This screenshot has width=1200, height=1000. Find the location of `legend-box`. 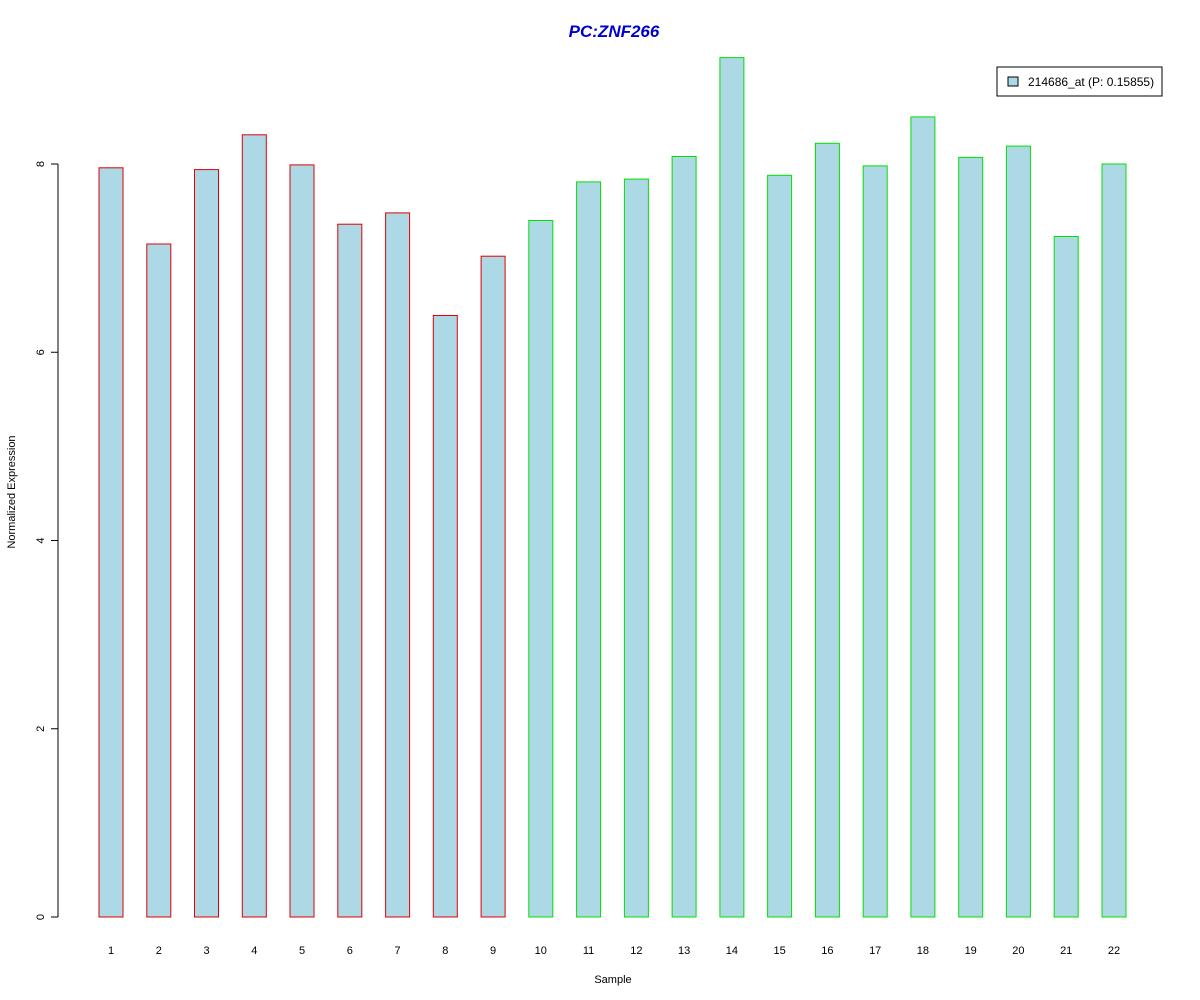

legend-box is located at coordinates (1079, 81).